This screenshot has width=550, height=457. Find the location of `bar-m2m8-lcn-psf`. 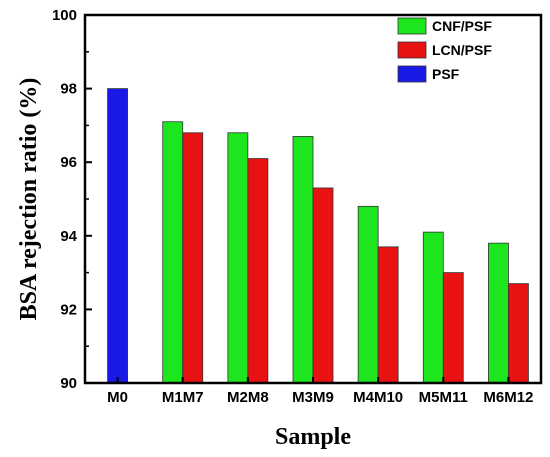

bar-m2m8-lcn-psf is located at coordinates (258, 271).